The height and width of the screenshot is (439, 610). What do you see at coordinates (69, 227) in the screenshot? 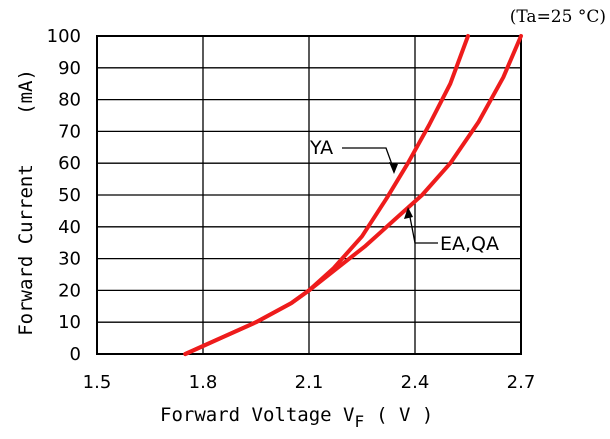
I see `y-tick-label: 40` at bounding box center [69, 227].